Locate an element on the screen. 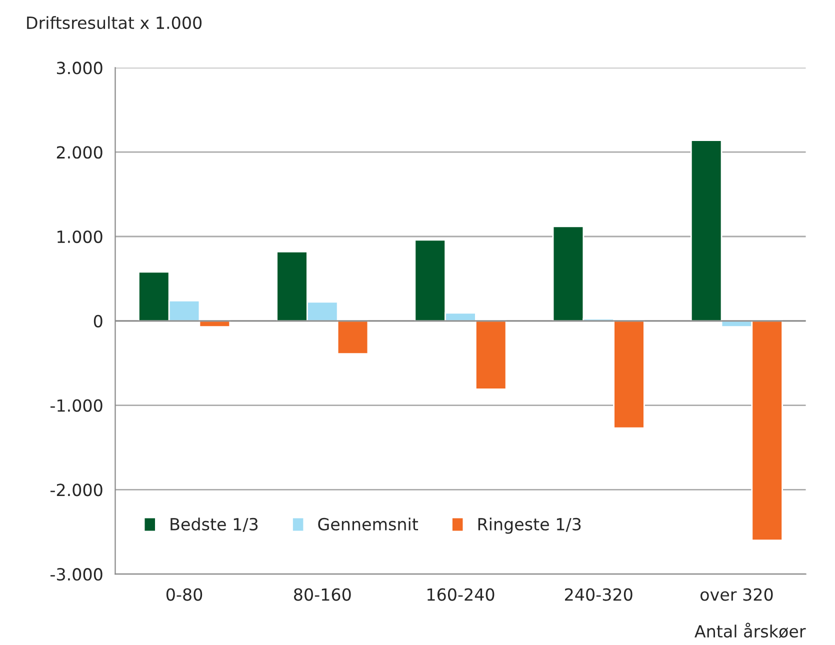 The image size is (835, 645). y-tick-label: 2.000 is located at coordinates (79, 152).